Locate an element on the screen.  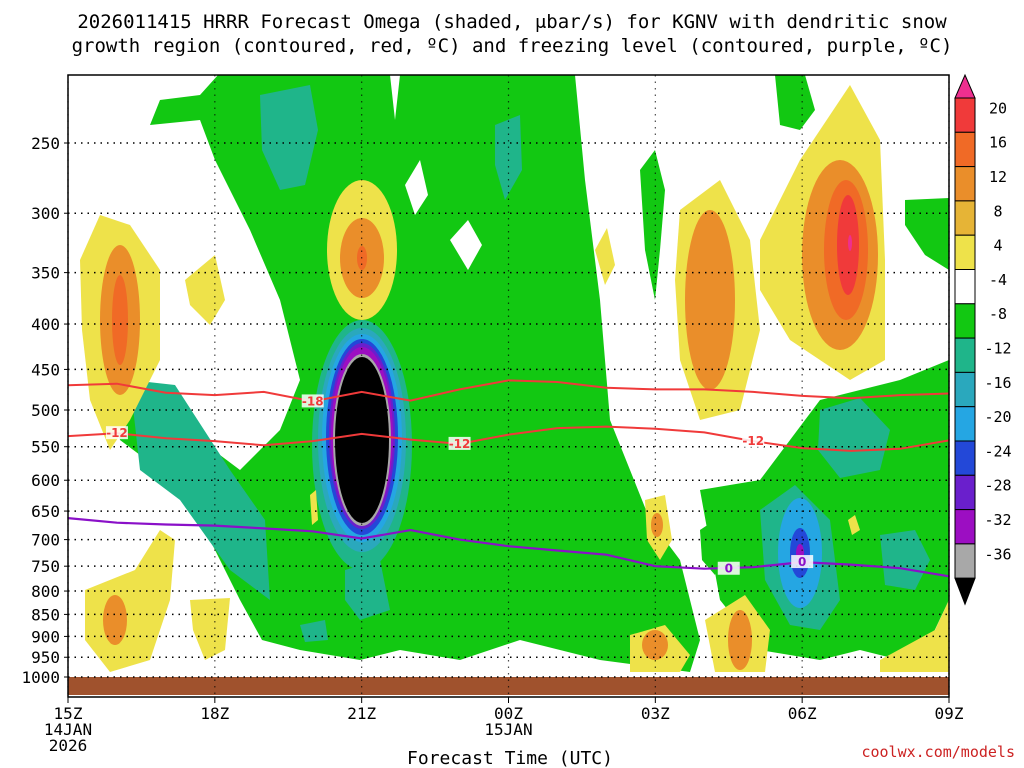
y-tick-label-650: 650 is located at coordinates (45, 511).